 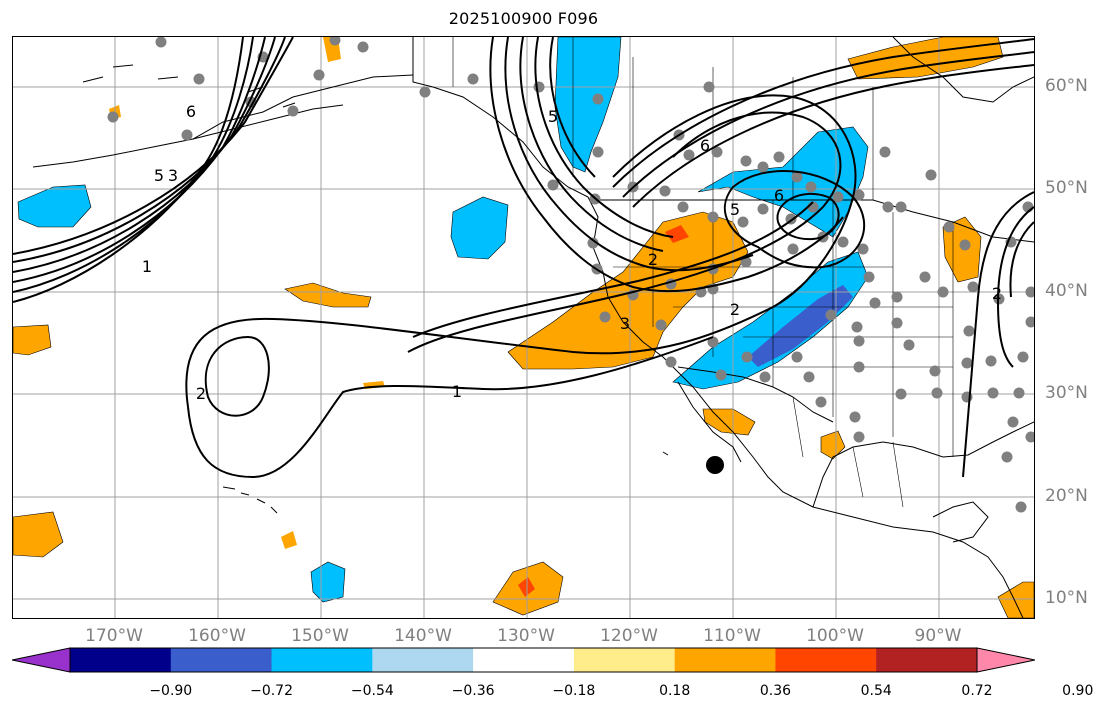 What do you see at coordinates (923, 464) in the screenshot?
I see `coast-gulf` at bounding box center [923, 464].